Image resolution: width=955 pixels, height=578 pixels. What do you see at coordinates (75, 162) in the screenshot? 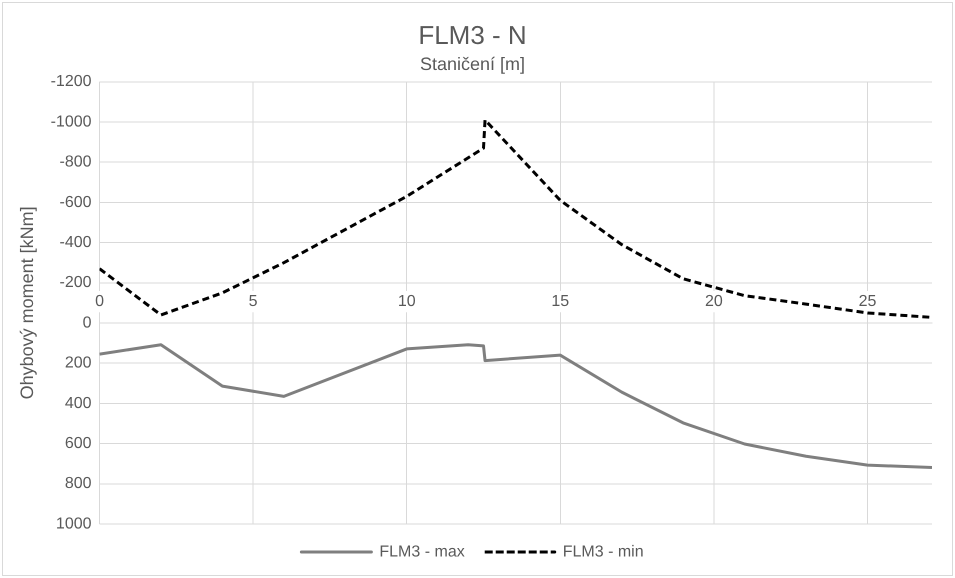
I see `y-tick-label: -800` at bounding box center [75, 162].